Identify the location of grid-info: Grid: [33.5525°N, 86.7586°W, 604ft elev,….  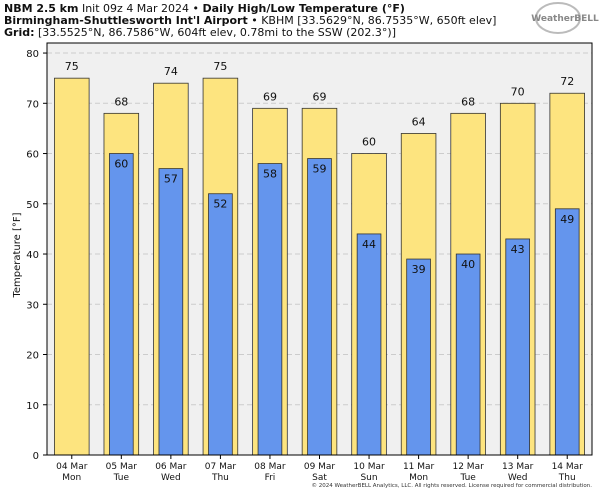
(200, 32).